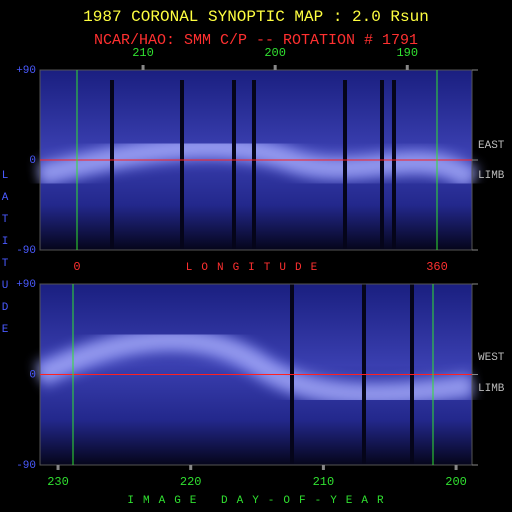 Image resolution: width=512 pixels, height=512 pixels. What do you see at coordinates (256, 17) in the screenshot?
I see `title: 1987 CORONAL SYNOPTIC MAP : 2.0 Rsun` at bounding box center [256, 17].